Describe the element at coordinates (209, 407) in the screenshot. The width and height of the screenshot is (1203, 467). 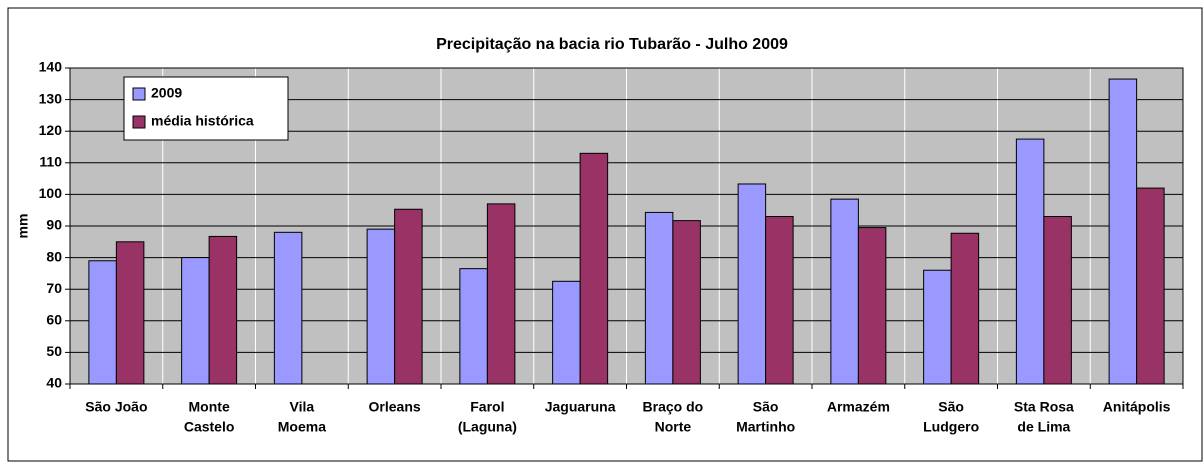
I see `x-tick-label: Monte` at that location.